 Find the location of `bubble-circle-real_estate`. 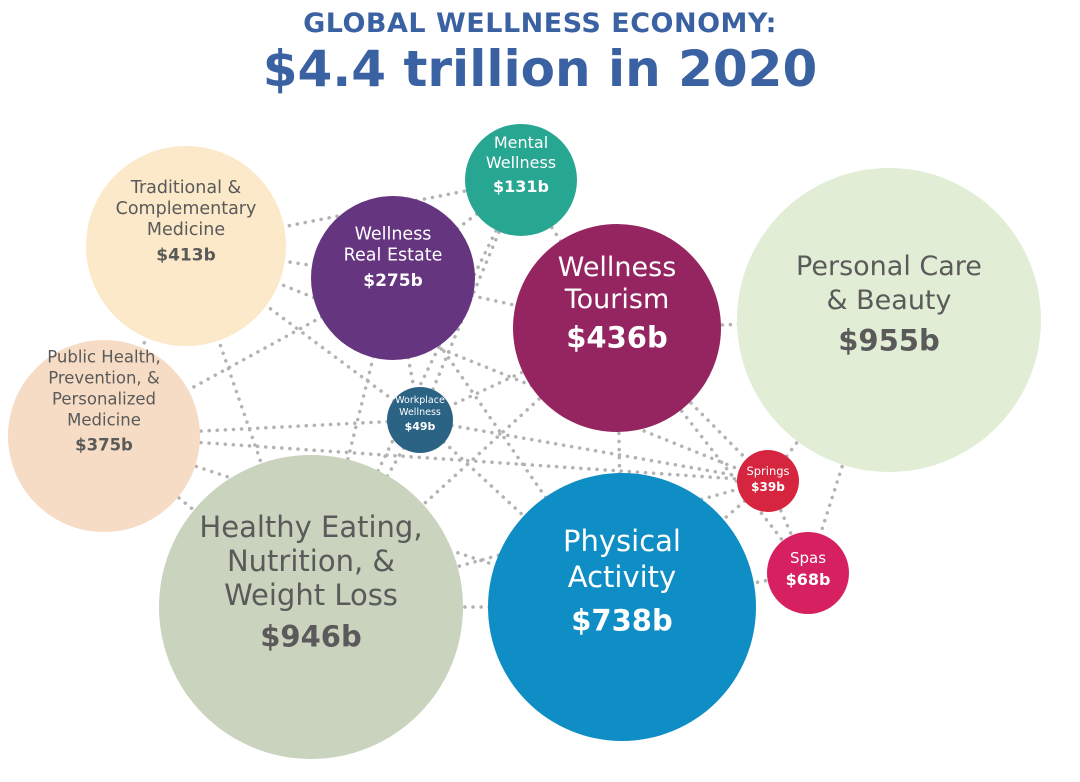

bubble-circle-real_estate is located at coordinates (393, 278).